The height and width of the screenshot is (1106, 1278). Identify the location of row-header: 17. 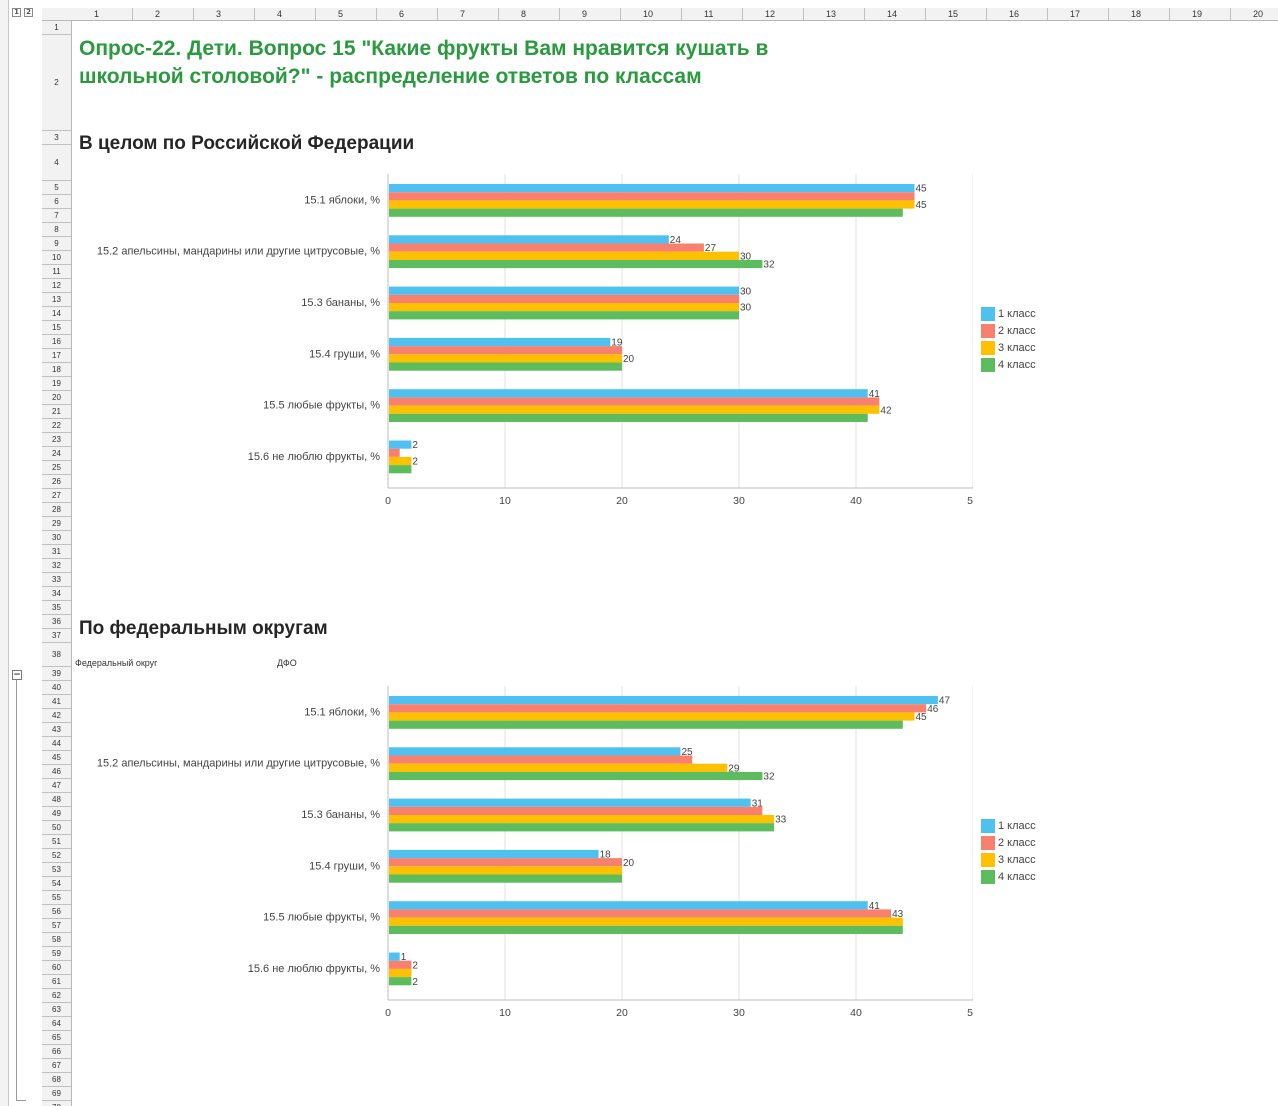
(56, 356).